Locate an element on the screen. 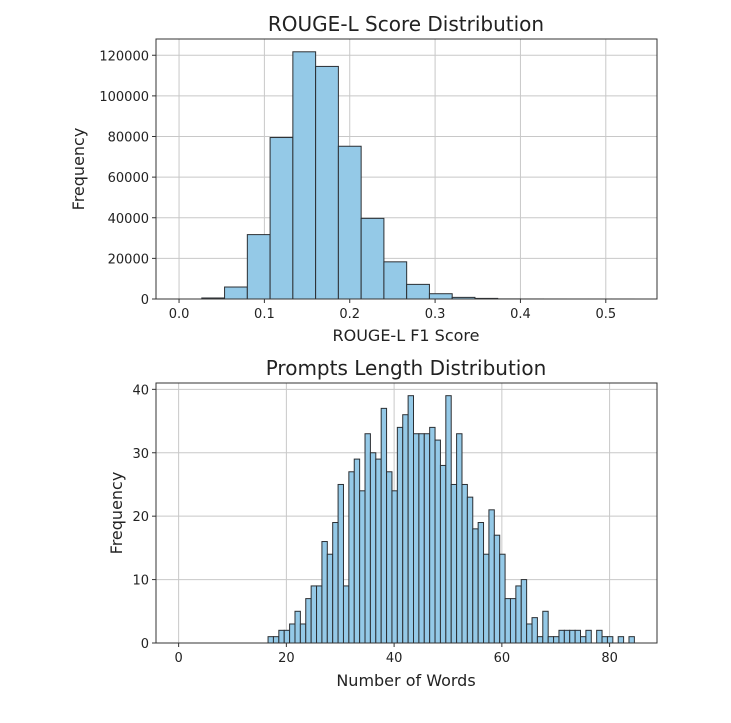  x-tick-label: 60 is located at coordinates (502, 658).